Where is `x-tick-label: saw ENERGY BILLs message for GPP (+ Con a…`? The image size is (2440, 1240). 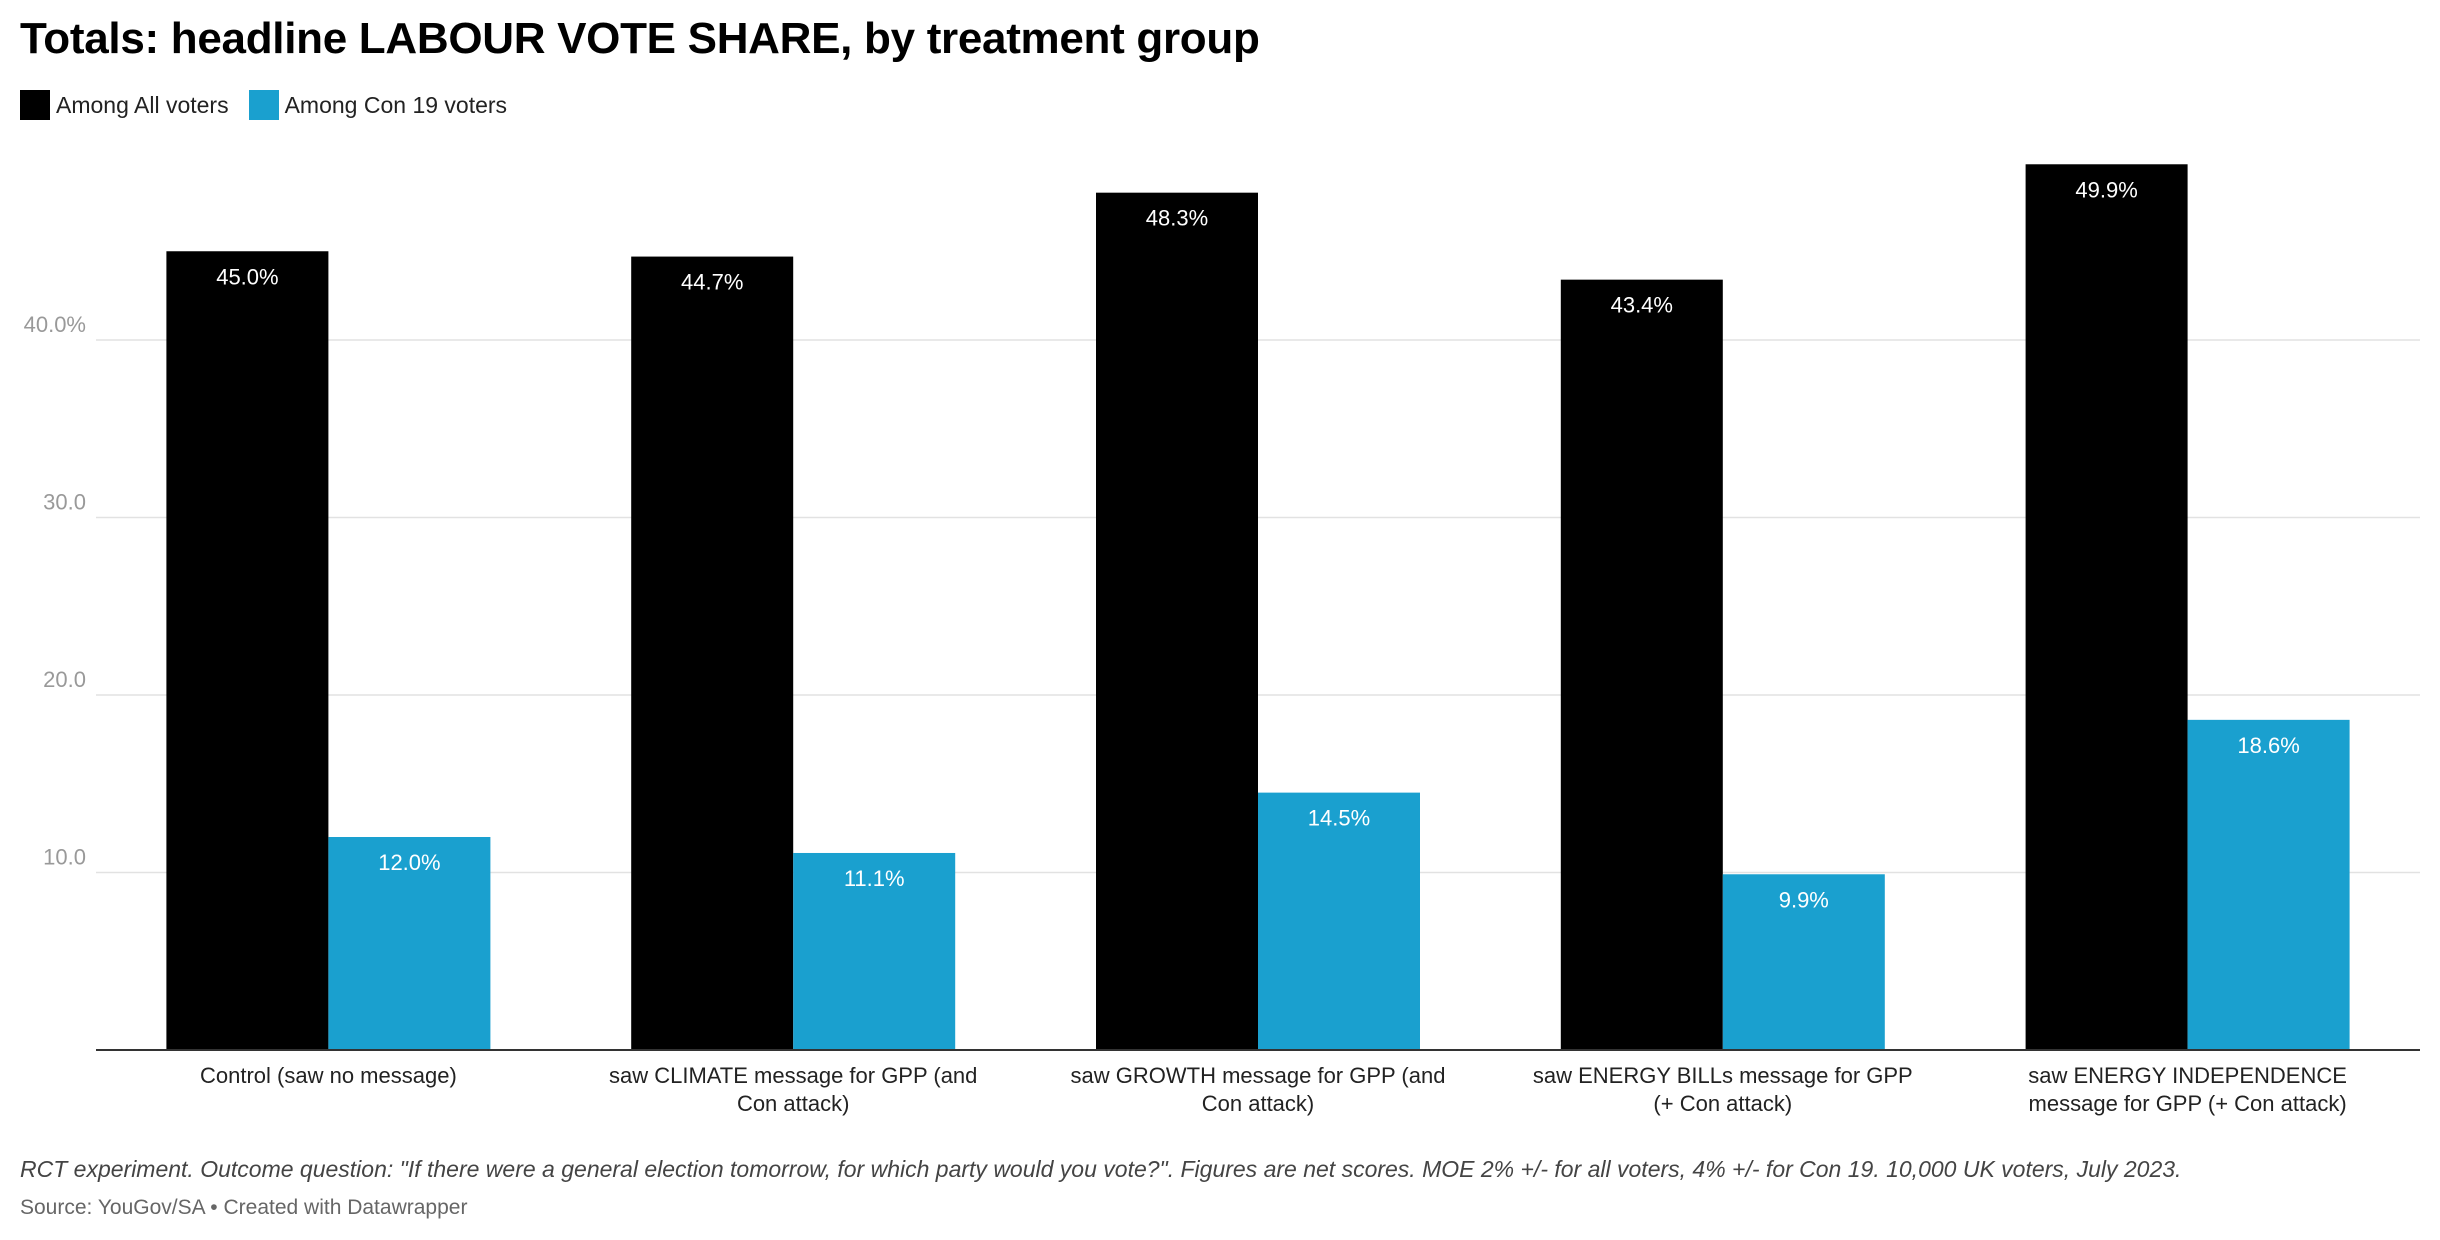
x-tick-label: saw ENERGY BILLs message for GPP (+ Con a… is located at coordinates (1723, 1089).